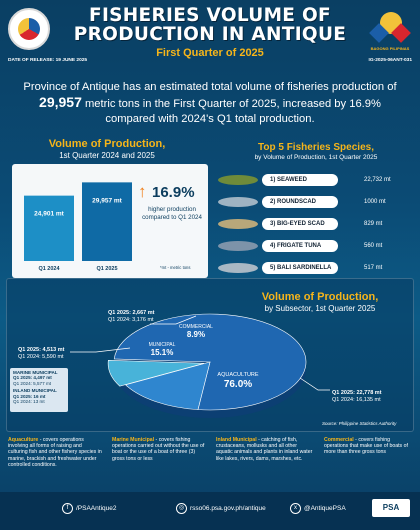  Describe the element at coordinates (295, 508) in the screenshot. I see `twitter-icon: x` at that location.